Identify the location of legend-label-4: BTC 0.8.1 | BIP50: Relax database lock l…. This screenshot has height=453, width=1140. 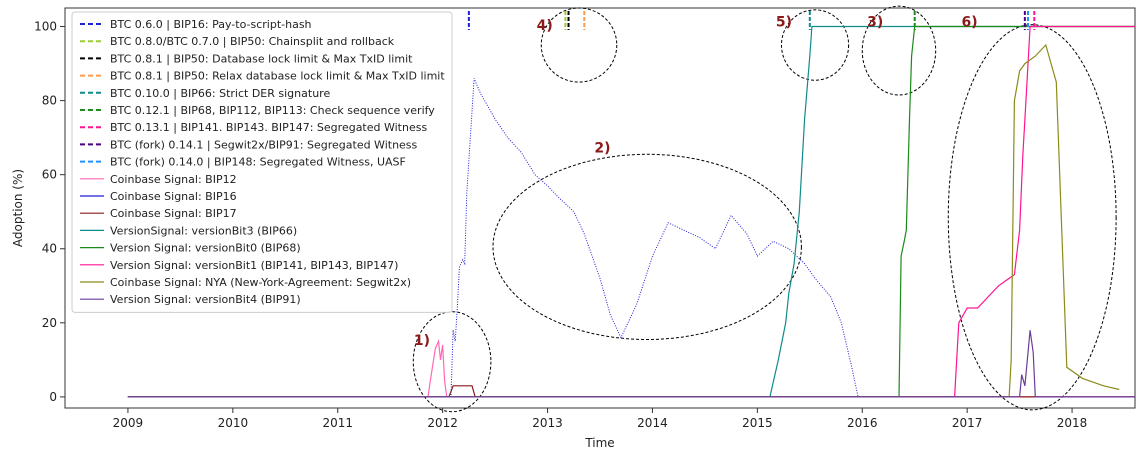
(277, 76).